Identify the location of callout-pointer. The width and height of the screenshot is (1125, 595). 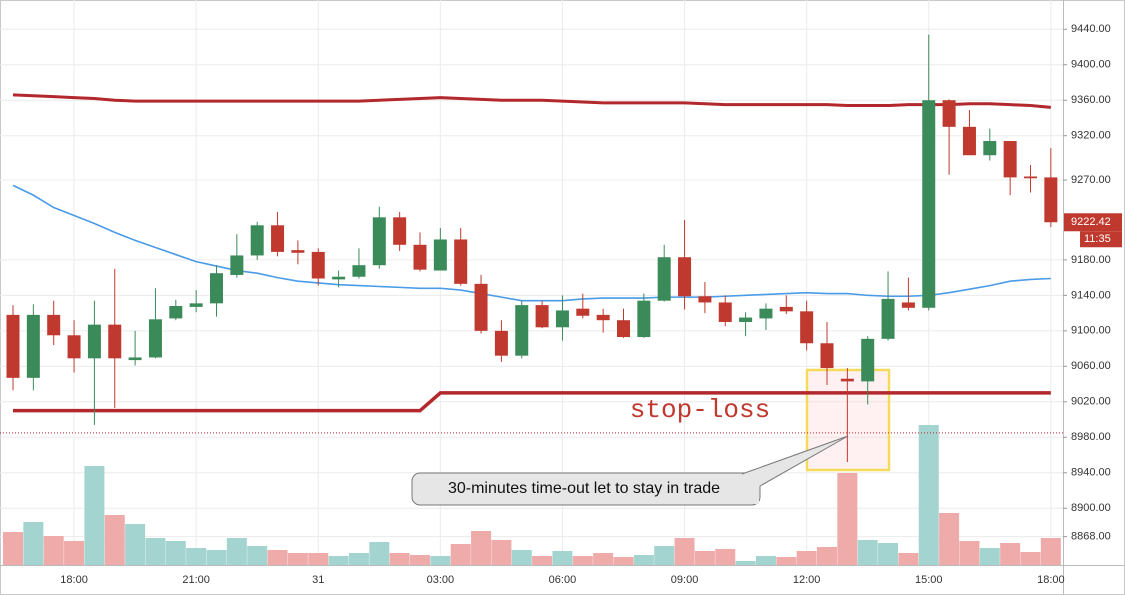
(795, 461).